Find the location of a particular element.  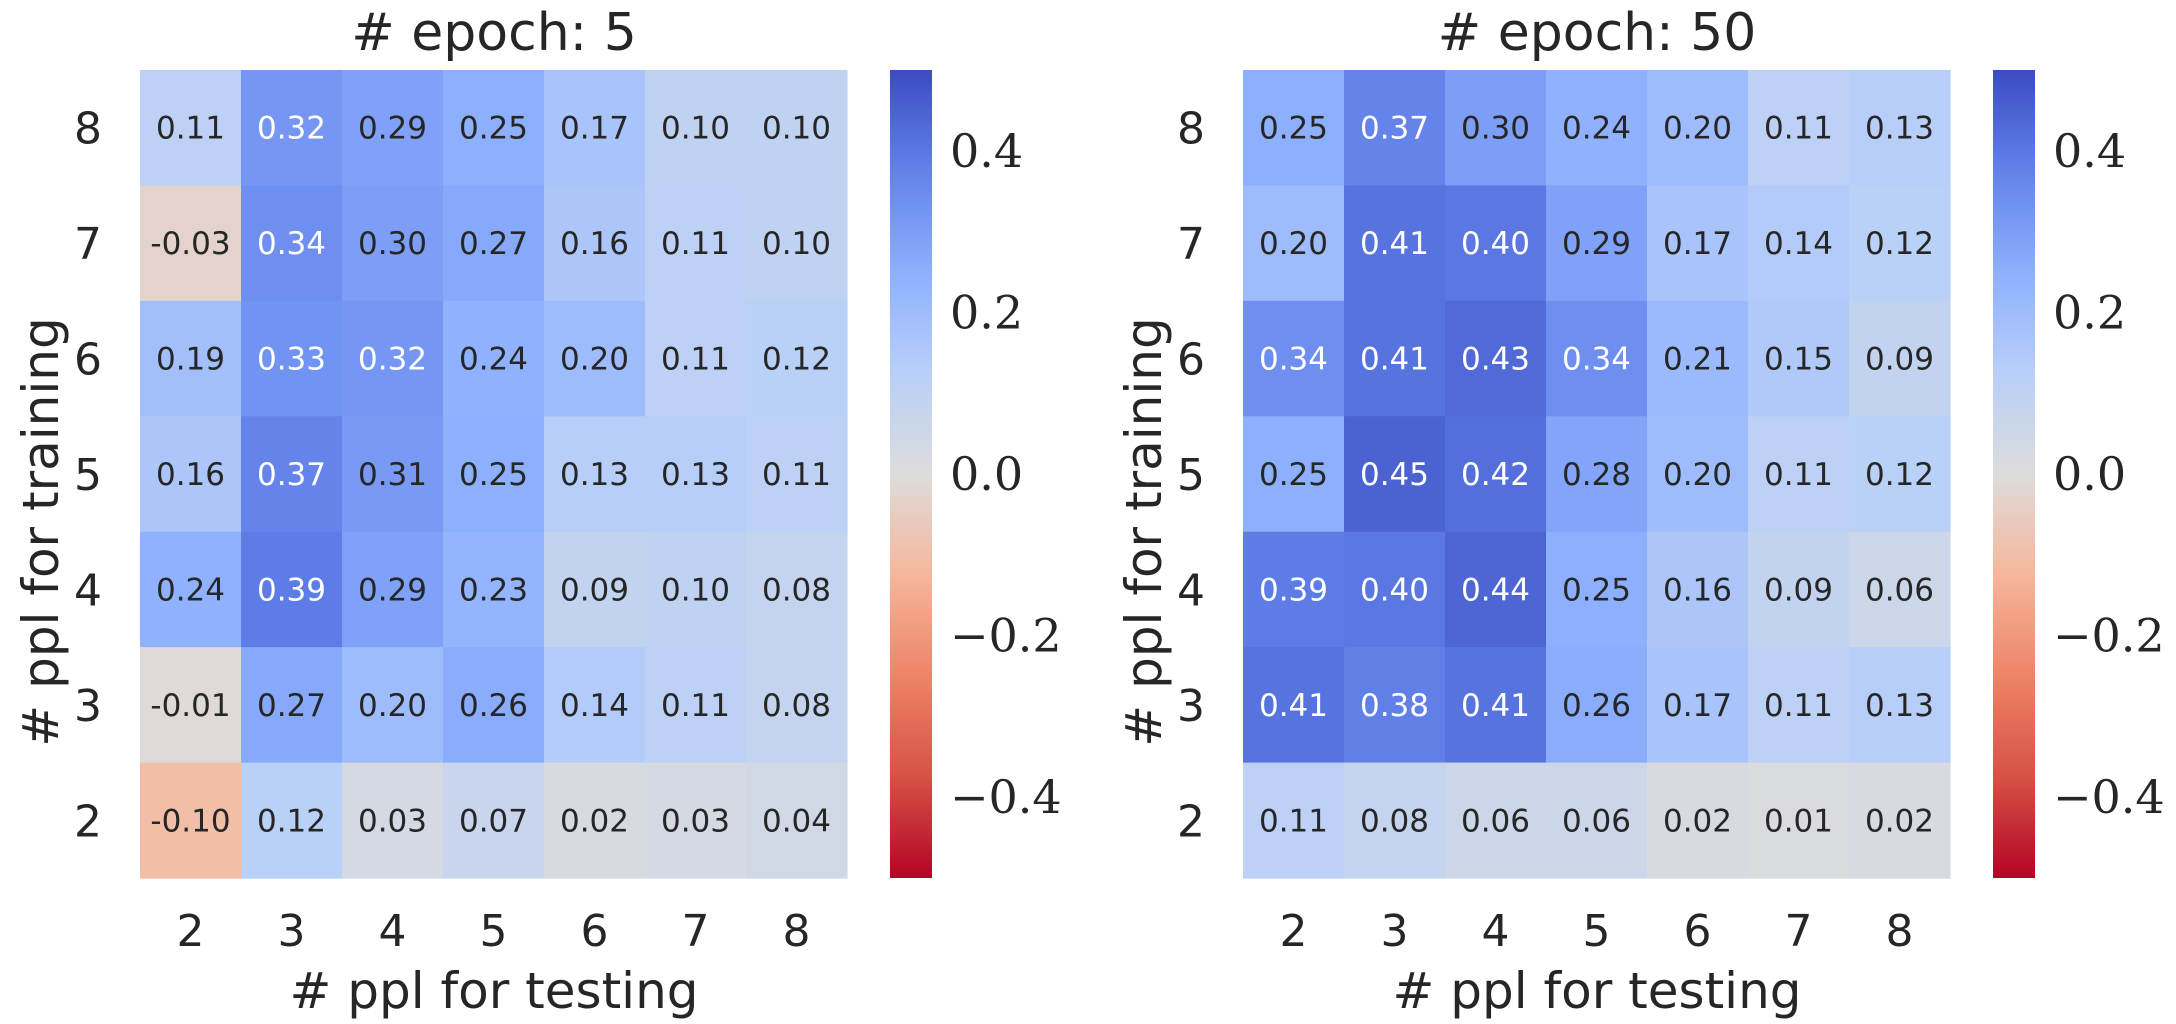

x-tick-label: 2 is located at coordinates (1294, 931).